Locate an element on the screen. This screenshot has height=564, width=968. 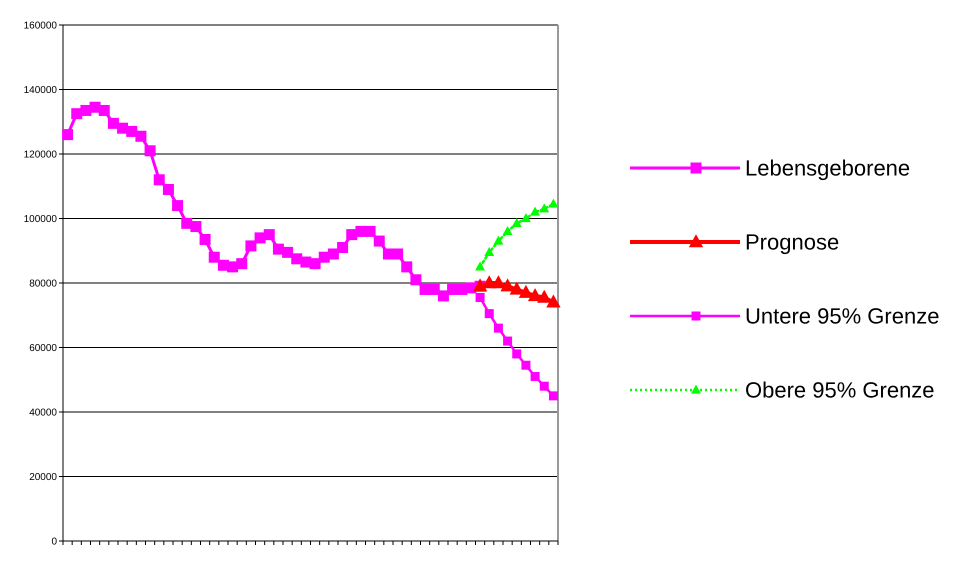
y-tick-label: 140000 is located at coordinates (41, 90).